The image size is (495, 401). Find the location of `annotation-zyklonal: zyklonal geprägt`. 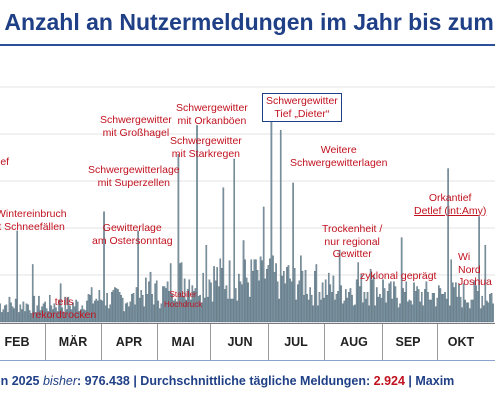

annotation-zyklonal: zyklonal geprägt is located at coordinates (398, 276).